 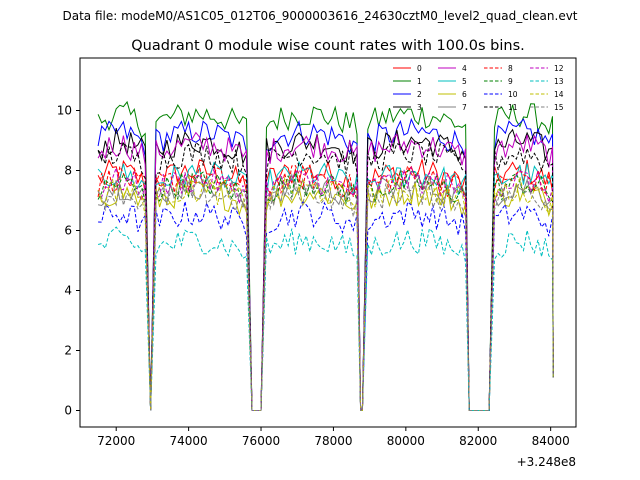 What do you see at coordinates (510, 81) in the screenshot?
I see `legend-label-9: 9` at bounding box center [510, 81].